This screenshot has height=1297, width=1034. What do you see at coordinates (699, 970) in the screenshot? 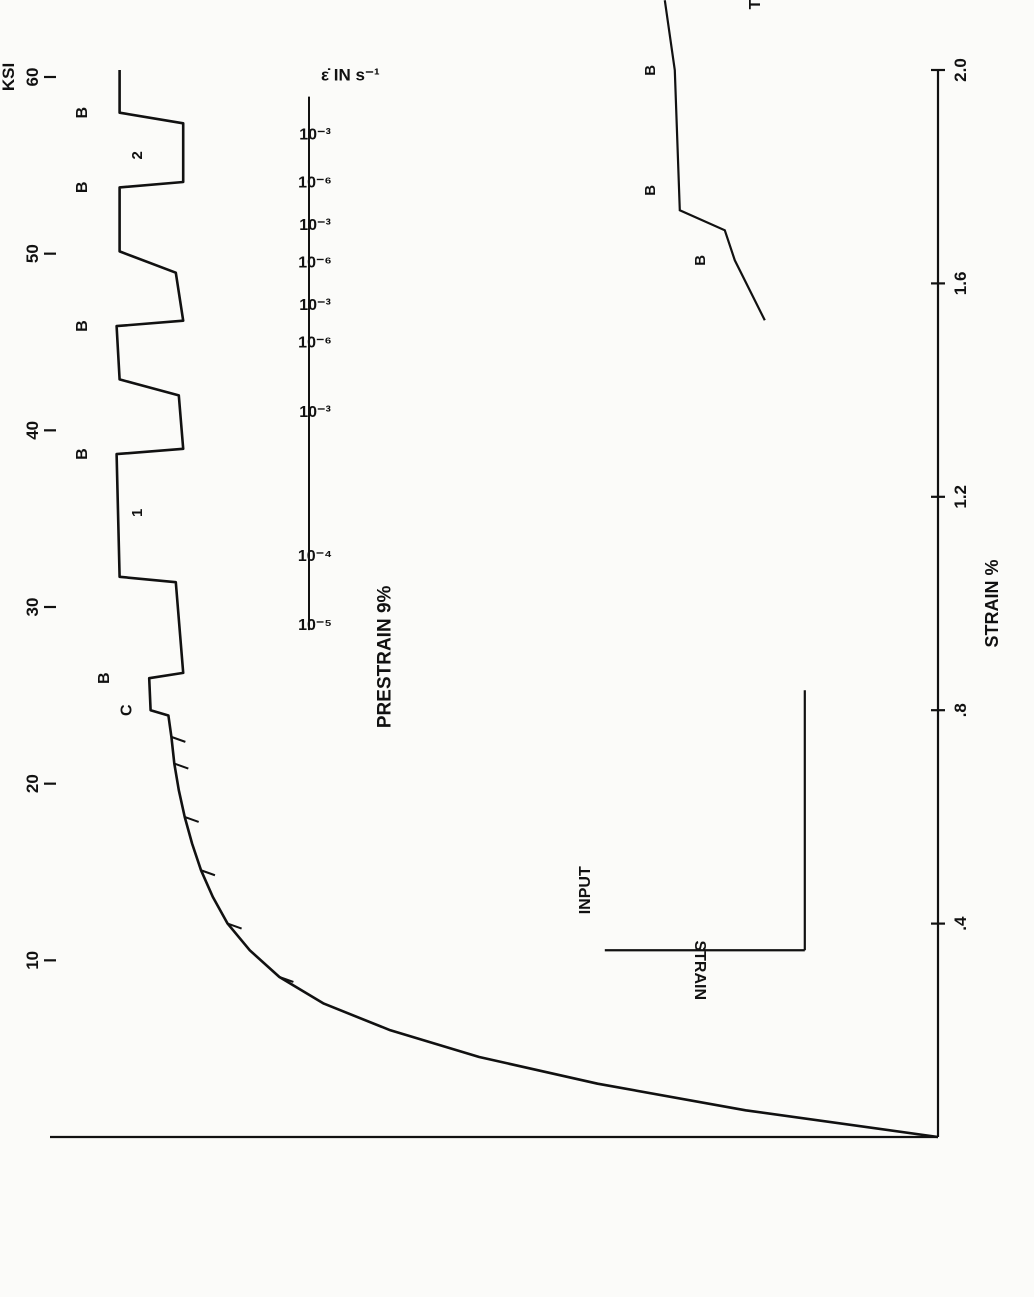
I see `inset-strain-label: STRAIN` at bounding box center [699, 970].